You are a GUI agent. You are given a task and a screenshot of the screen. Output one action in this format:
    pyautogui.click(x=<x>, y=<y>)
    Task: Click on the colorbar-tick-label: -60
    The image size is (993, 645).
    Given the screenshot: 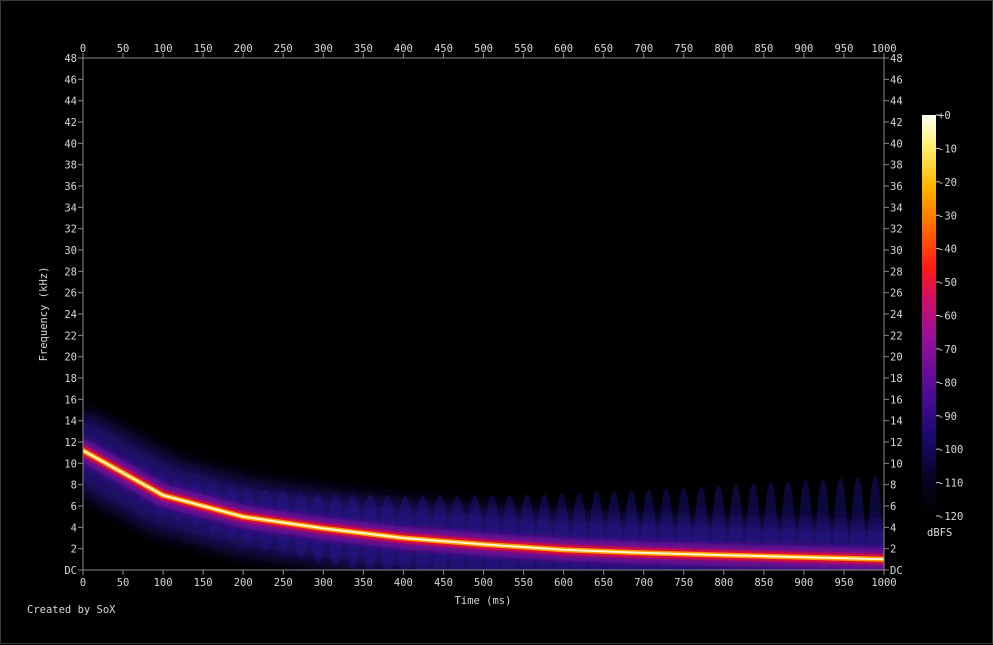 What is the action you would take?
    pyautogui.click(x=947, y=317)
    